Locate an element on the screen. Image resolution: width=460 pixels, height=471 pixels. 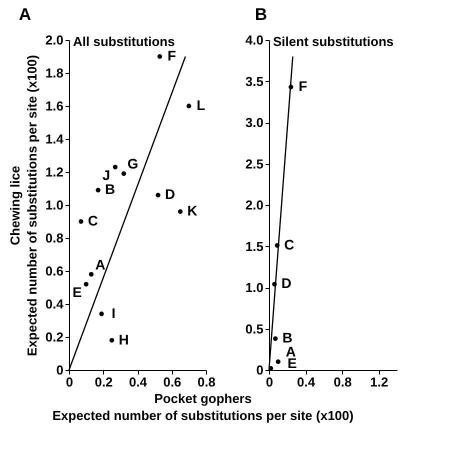
annotation: L is located at coordinates (201, 105).